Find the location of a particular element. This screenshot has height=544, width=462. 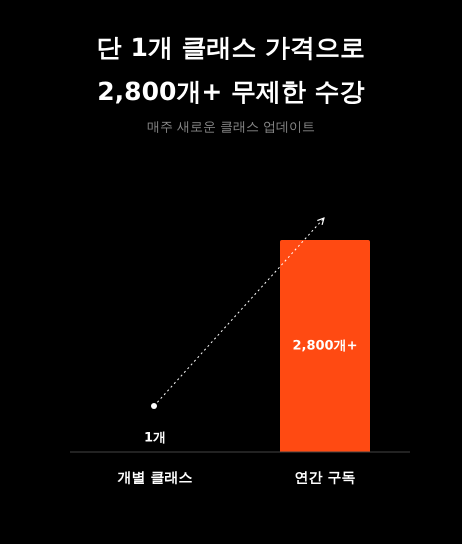

data-label: 2,800개+ is located at coordinates (325, 346).